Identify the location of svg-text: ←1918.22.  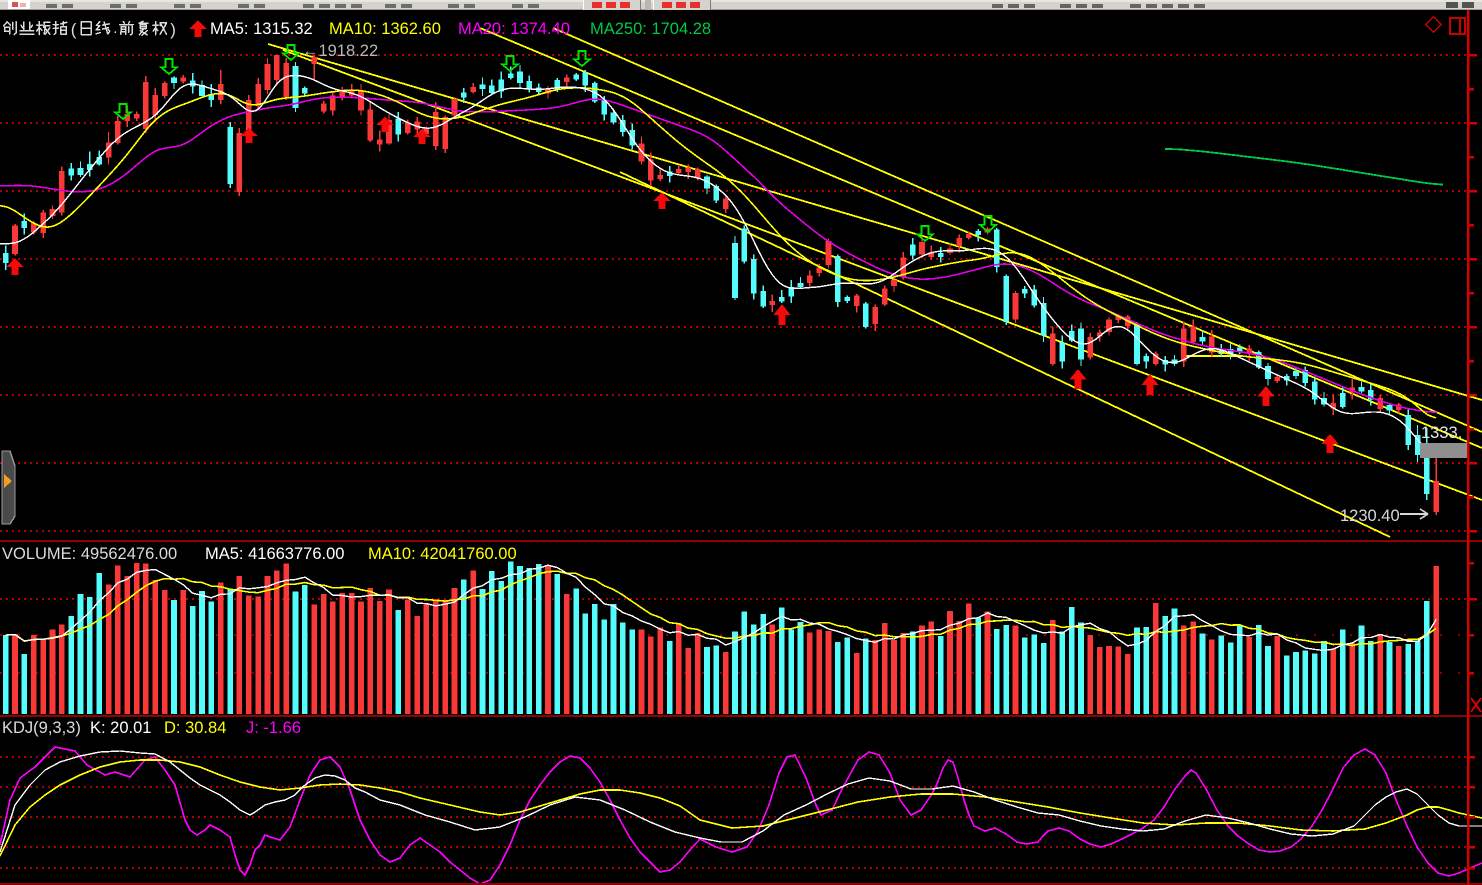
(340, 51).